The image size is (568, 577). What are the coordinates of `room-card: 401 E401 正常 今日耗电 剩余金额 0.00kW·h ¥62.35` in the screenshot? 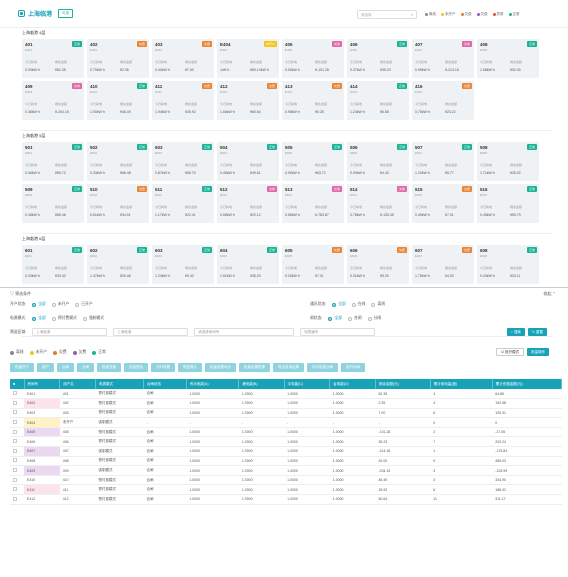 It's located at (53, 58).